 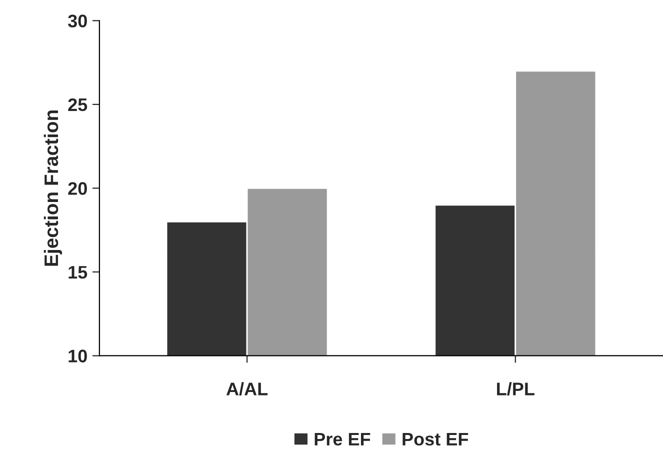 I want to click on y-tick-label: 25, so click(x=78, y=105).